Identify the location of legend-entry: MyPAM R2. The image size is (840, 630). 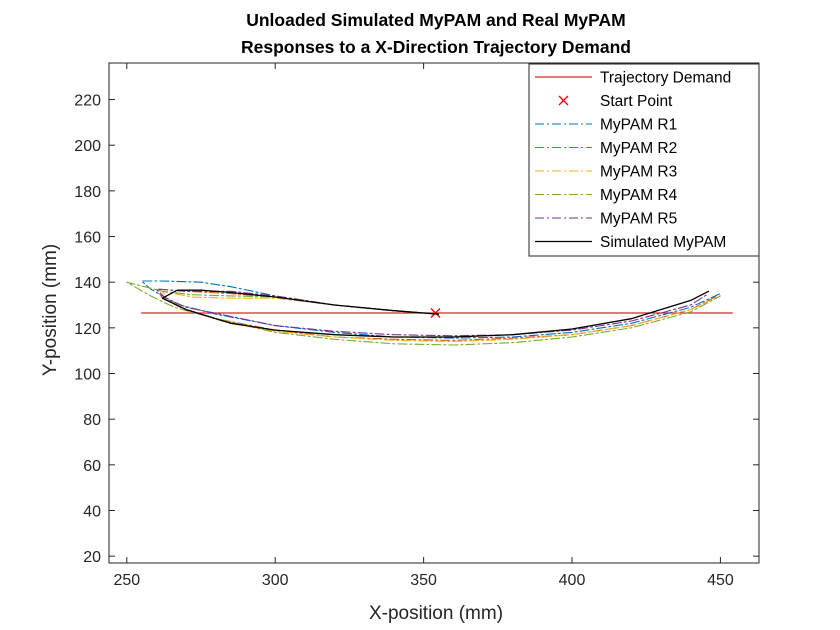
(606, 148).